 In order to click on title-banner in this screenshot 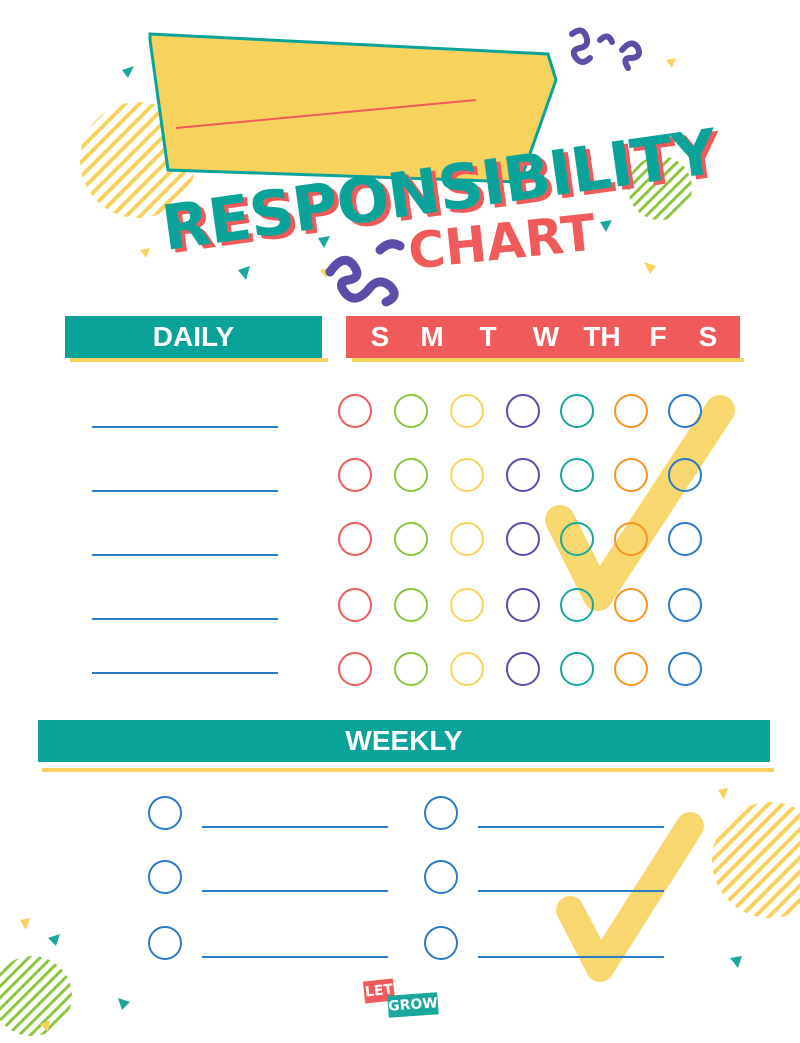, I will do `click(353, 108)`.